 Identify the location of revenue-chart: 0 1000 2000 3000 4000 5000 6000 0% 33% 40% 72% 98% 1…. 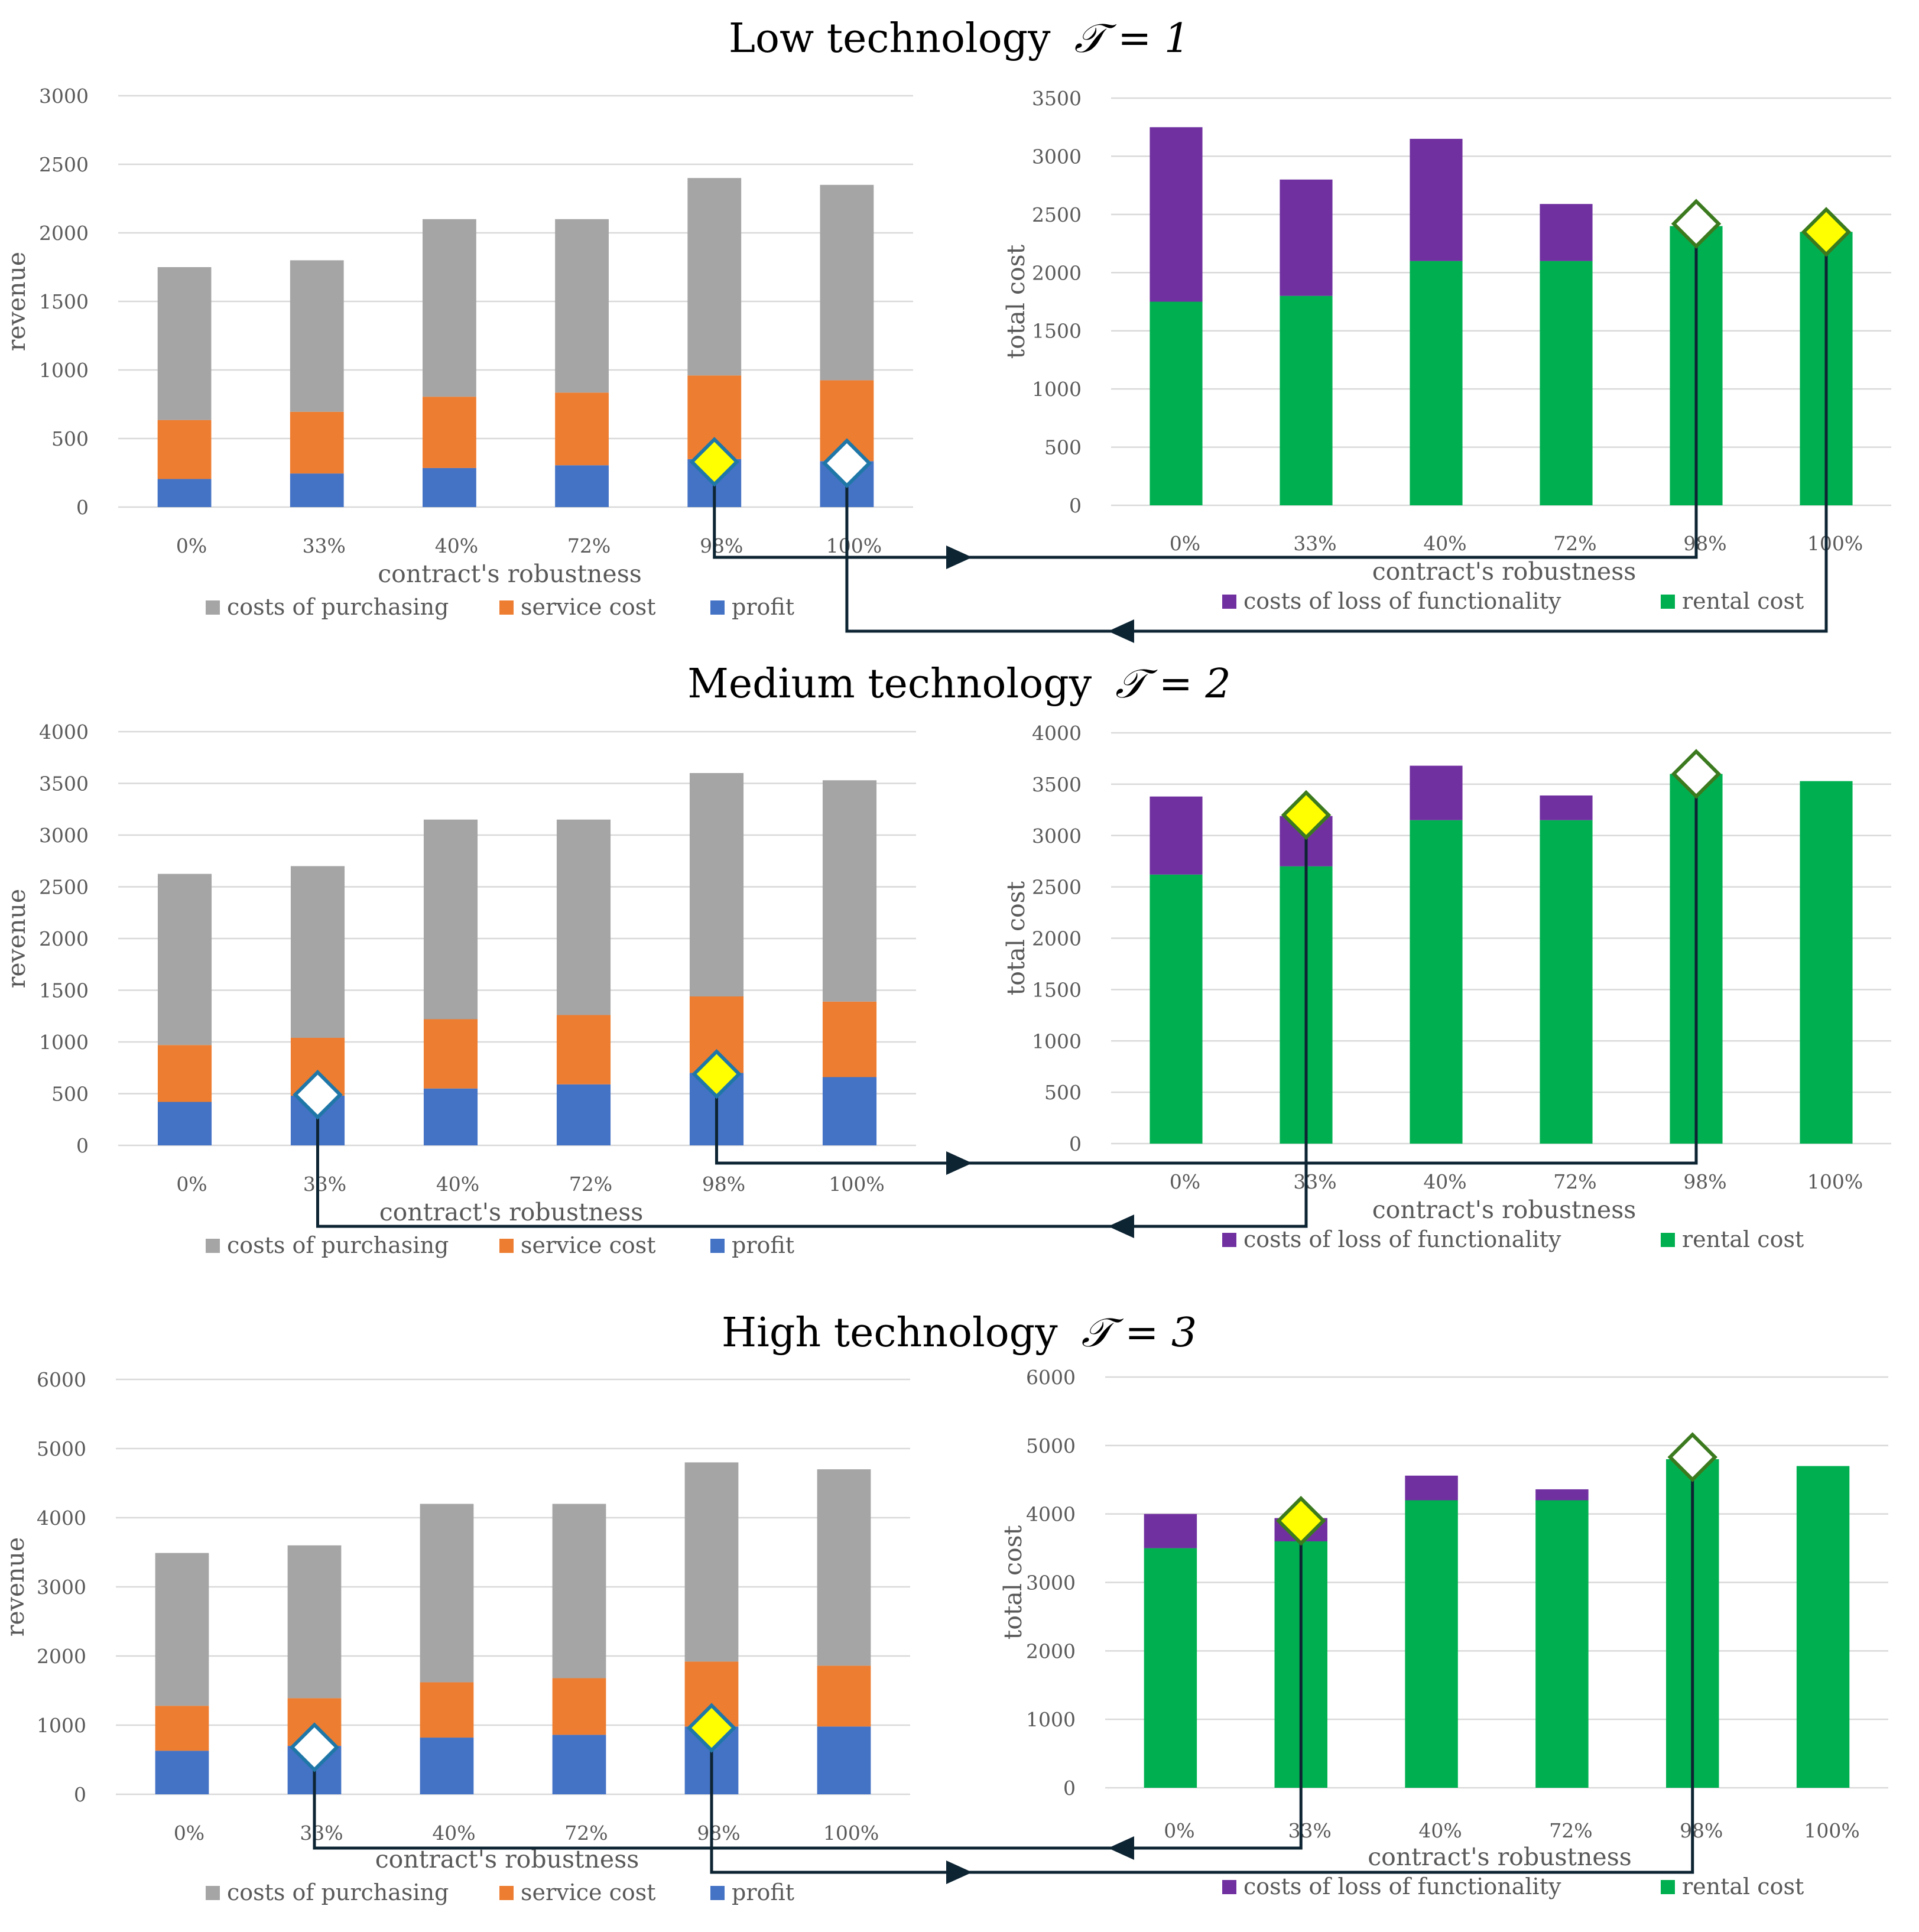
(455, 1636).